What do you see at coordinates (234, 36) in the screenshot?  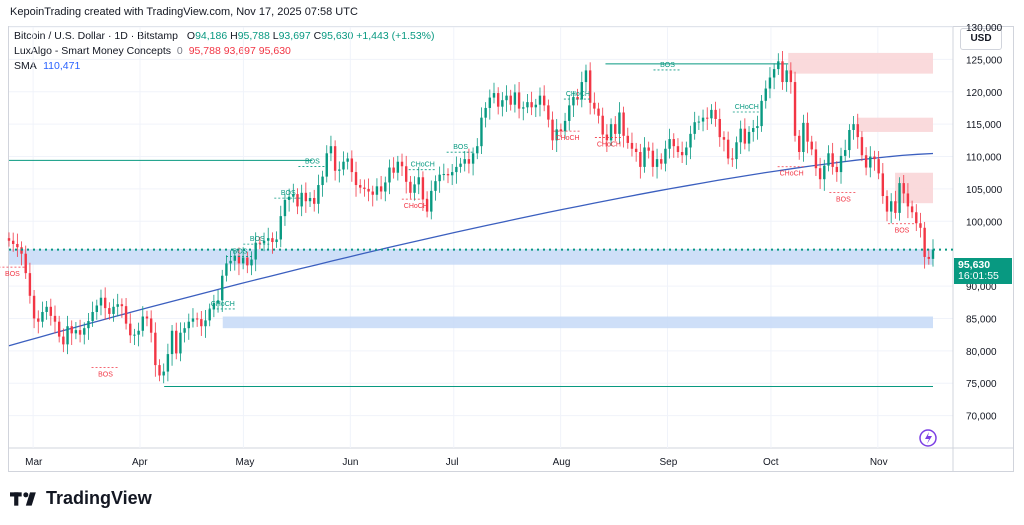 I see `high-label: H` at bounding box center [234, 36].